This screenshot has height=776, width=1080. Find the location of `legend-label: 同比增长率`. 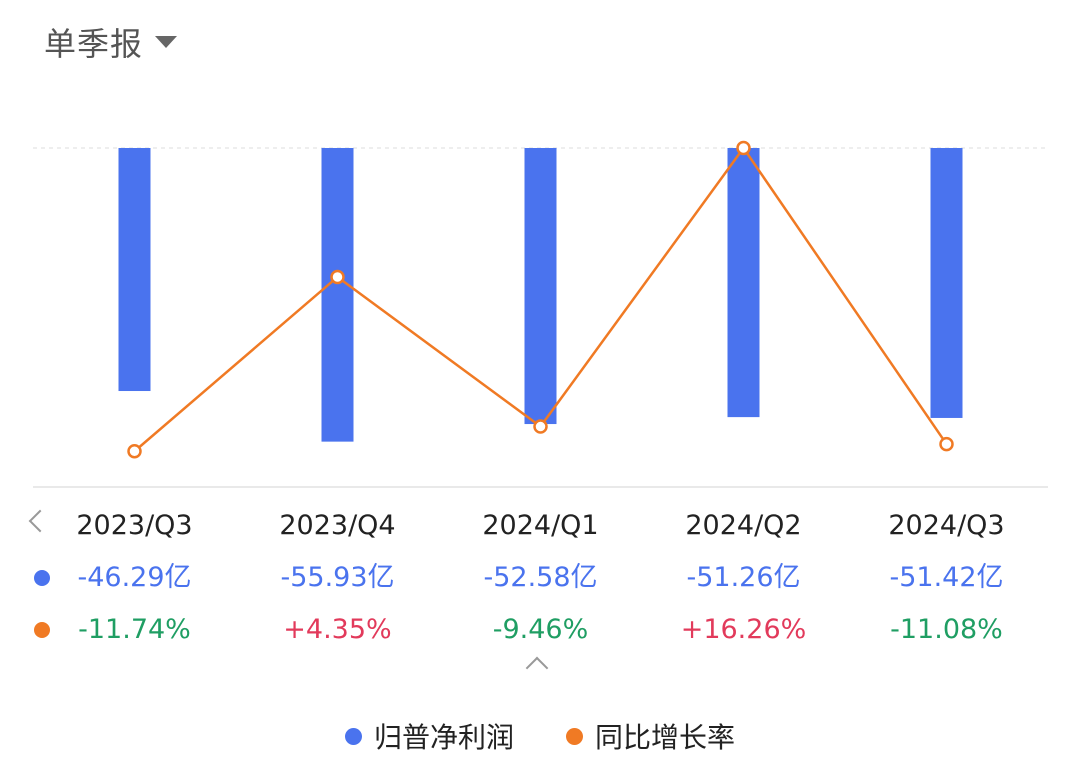

legend-label: 同比增长率 is located at coordinates (665, 737).